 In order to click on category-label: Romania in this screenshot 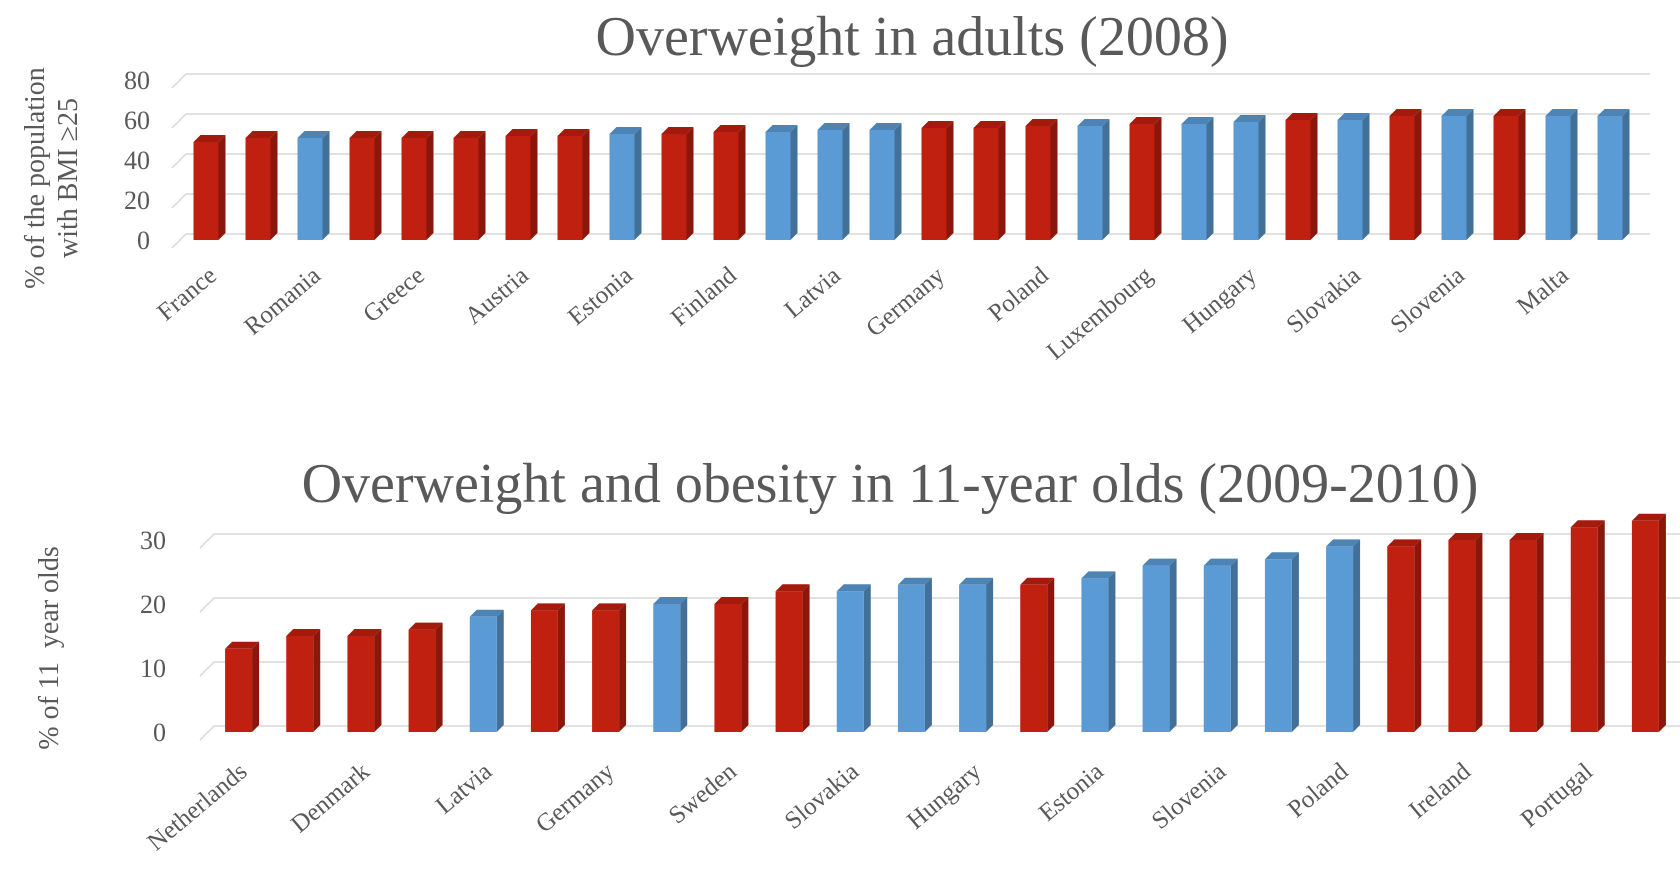, I will do `click(282, 301)`.